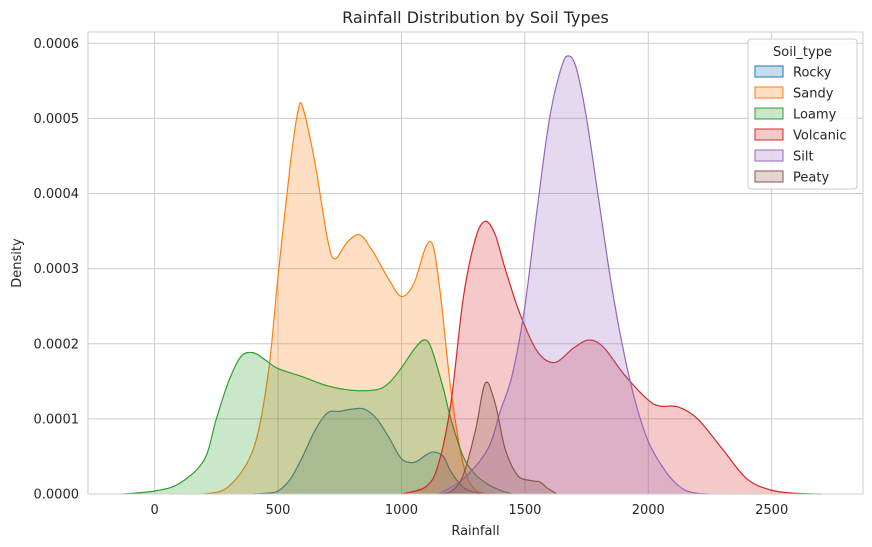 This screenshot has width=872, height=547. I want to click on chart-title: Rainfall Distribution by Soil Types, so click(475, 17).